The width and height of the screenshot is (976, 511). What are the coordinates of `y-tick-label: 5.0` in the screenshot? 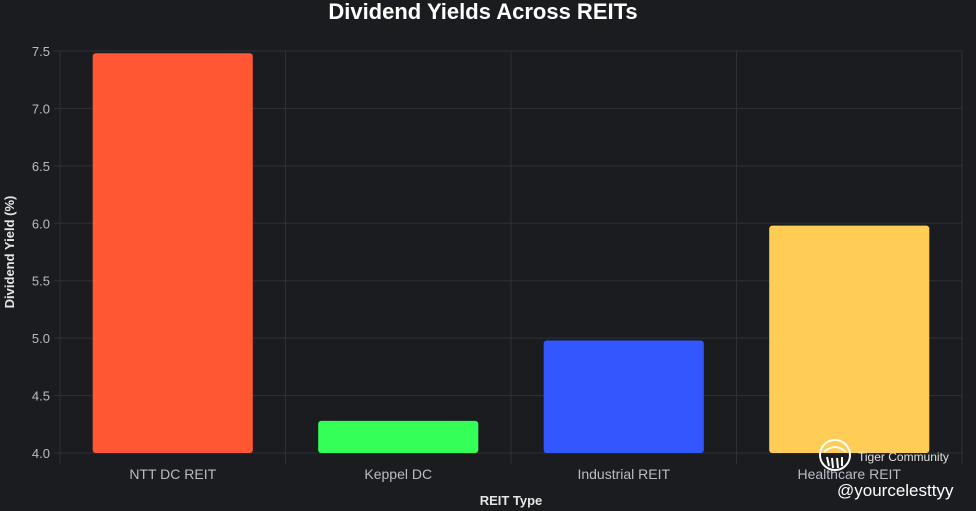 It's located at (41, 338).